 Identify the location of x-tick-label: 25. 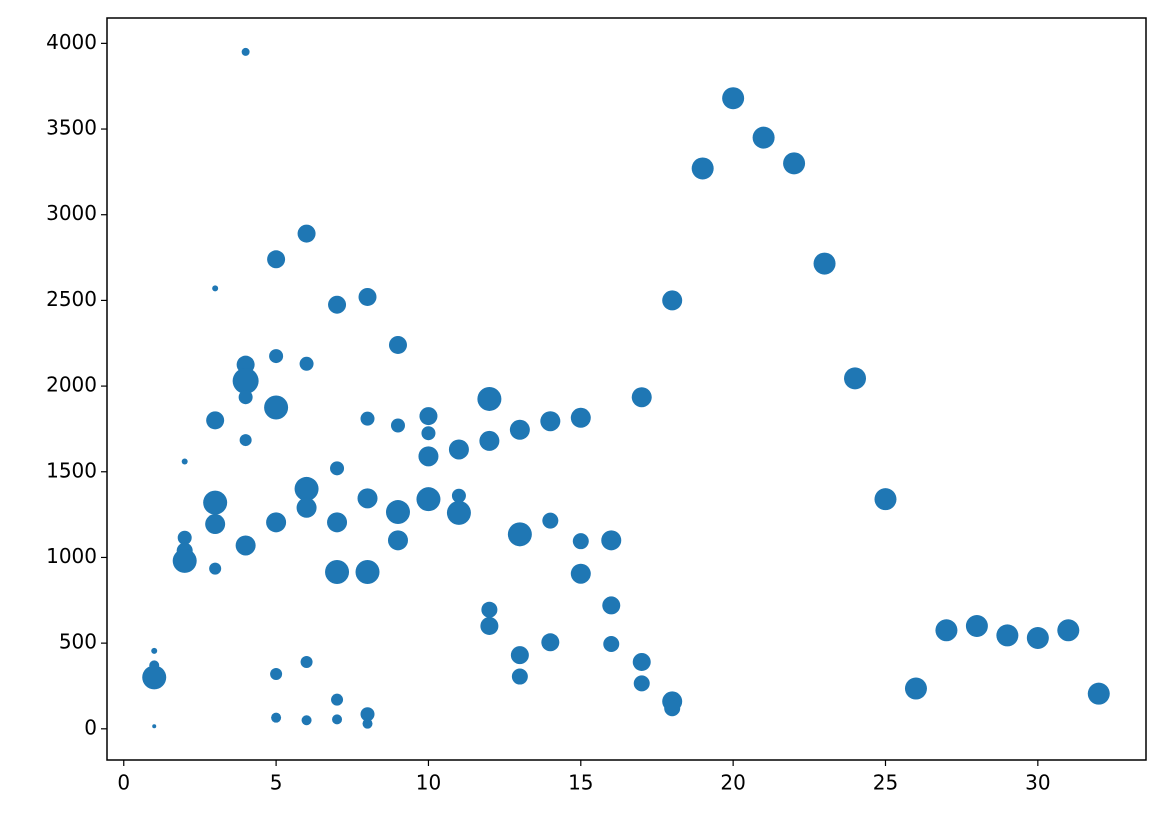
(885, 783).